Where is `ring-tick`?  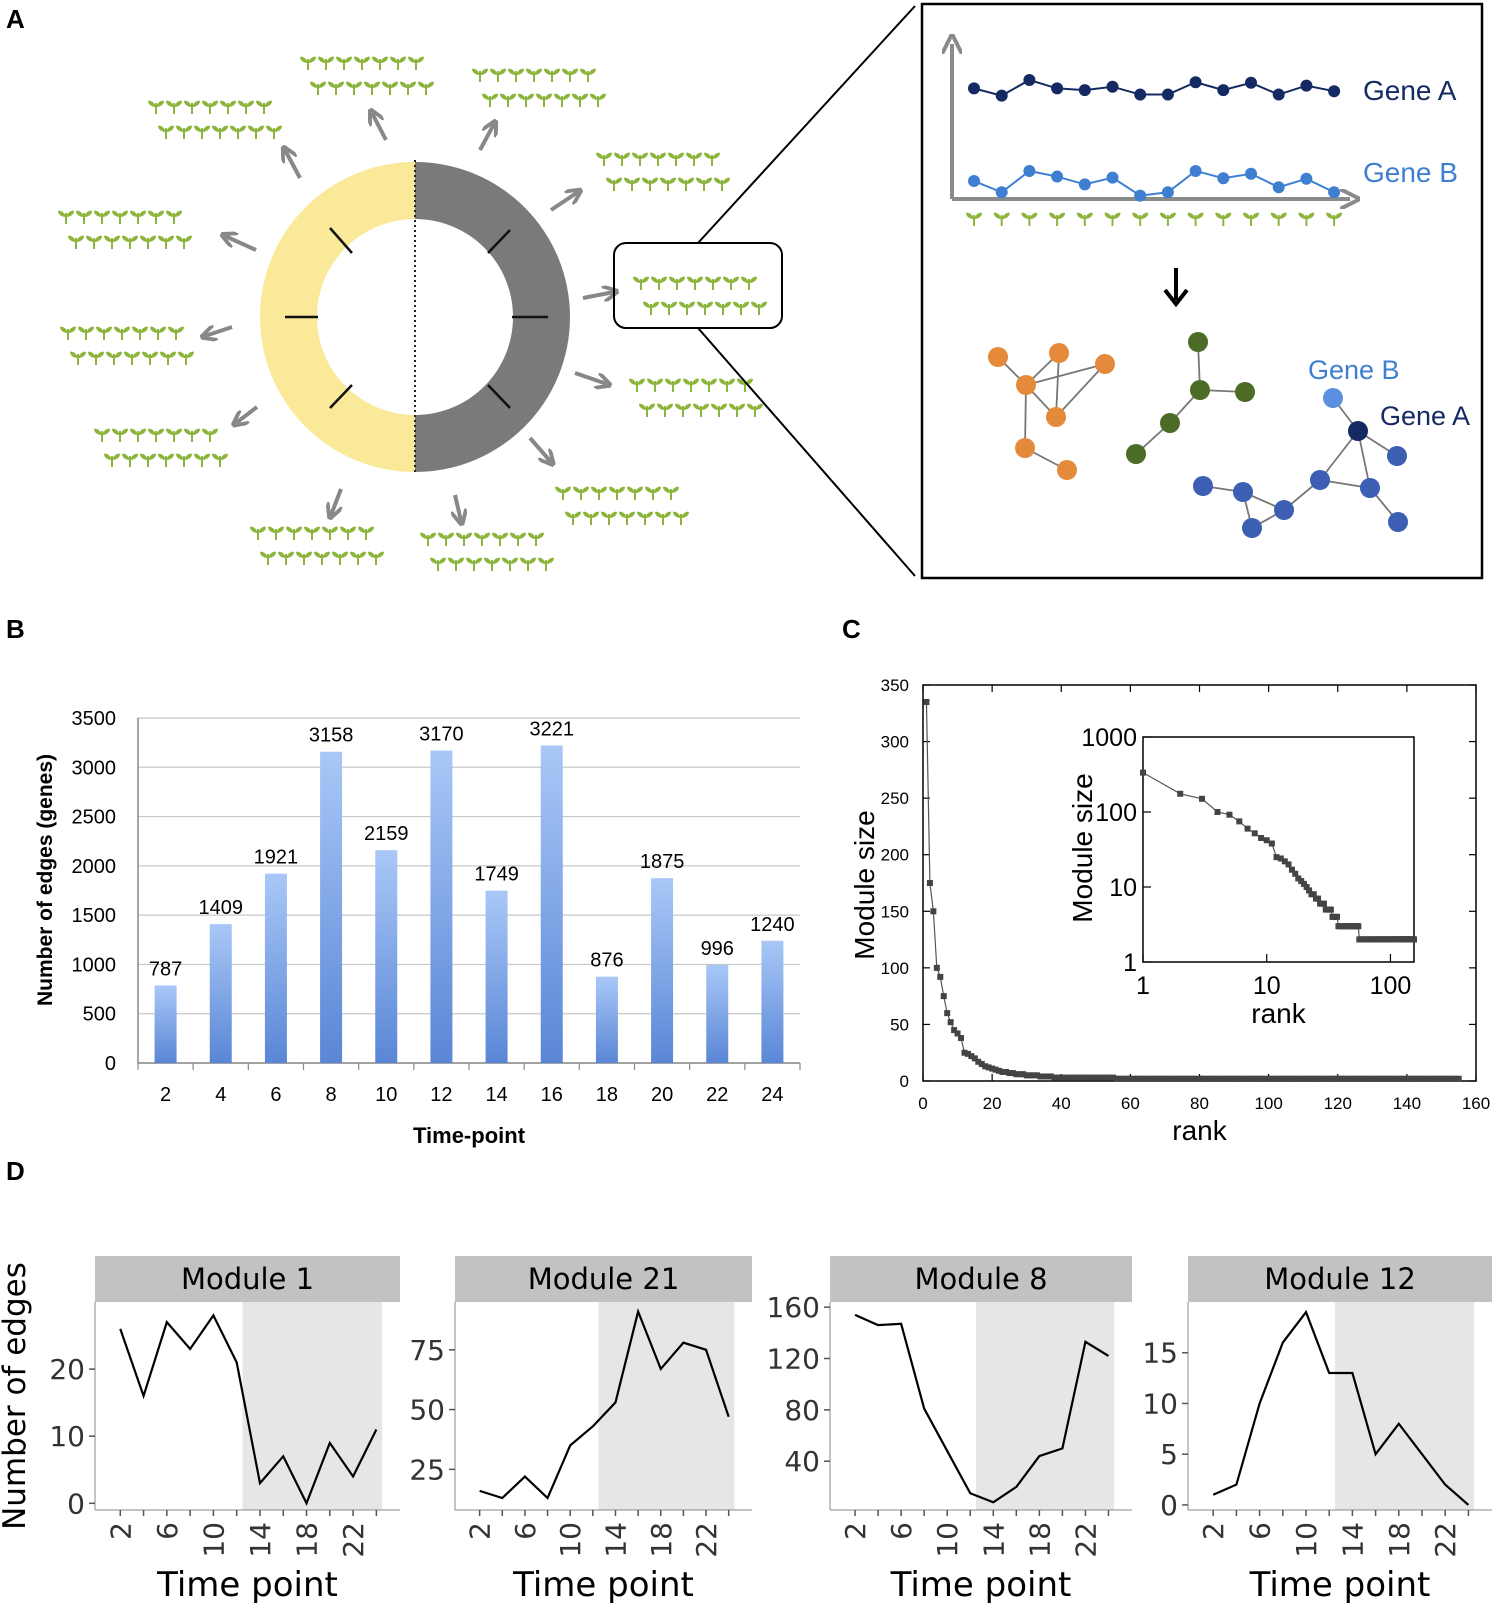
ring-tick is located at coordinates (499, 241).